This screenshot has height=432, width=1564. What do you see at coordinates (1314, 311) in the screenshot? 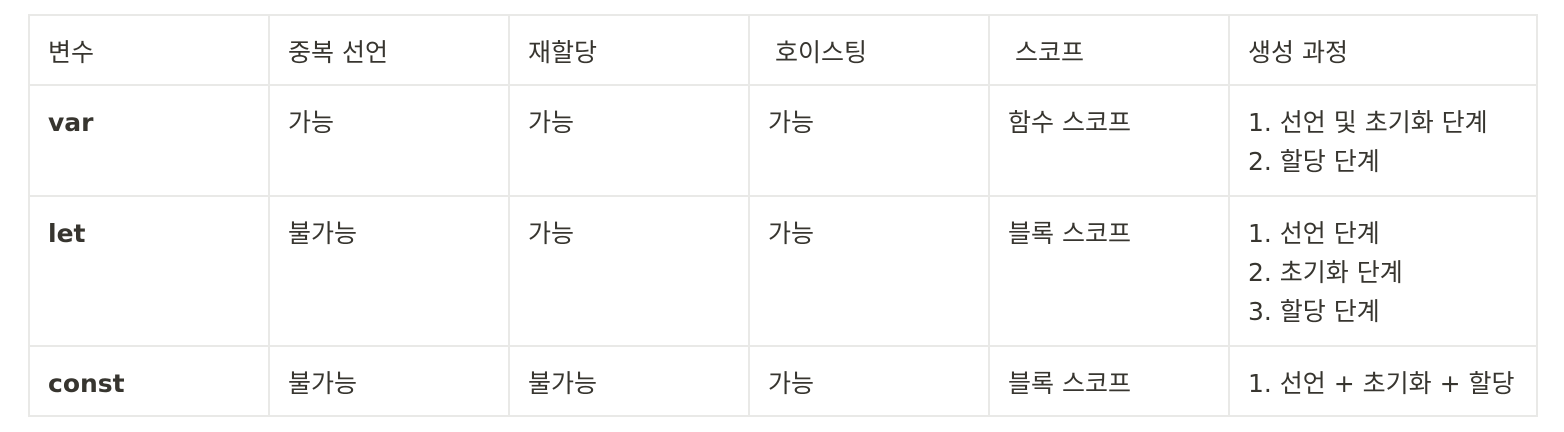
I see `creation-step: 3. 할당 단계` at bounding box center [1314, 311].